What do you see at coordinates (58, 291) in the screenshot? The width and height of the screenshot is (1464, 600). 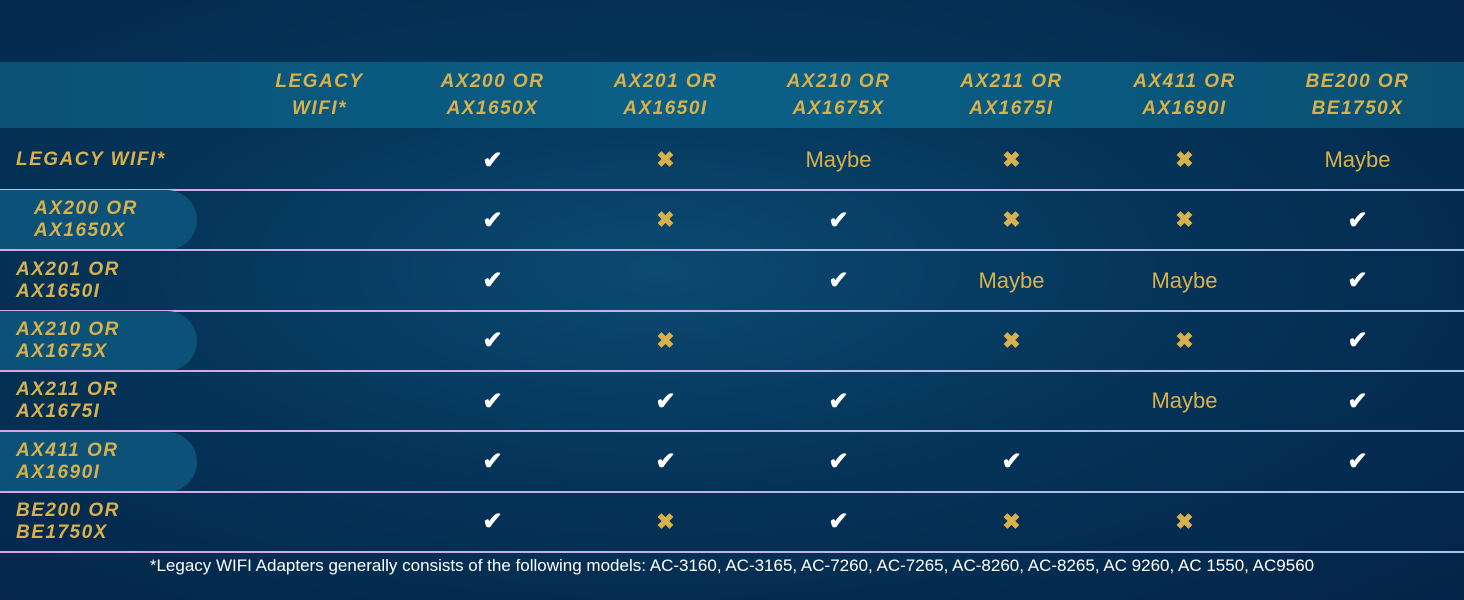 I see `row-header-line: AX1650i` at bounding box center [58, 291].